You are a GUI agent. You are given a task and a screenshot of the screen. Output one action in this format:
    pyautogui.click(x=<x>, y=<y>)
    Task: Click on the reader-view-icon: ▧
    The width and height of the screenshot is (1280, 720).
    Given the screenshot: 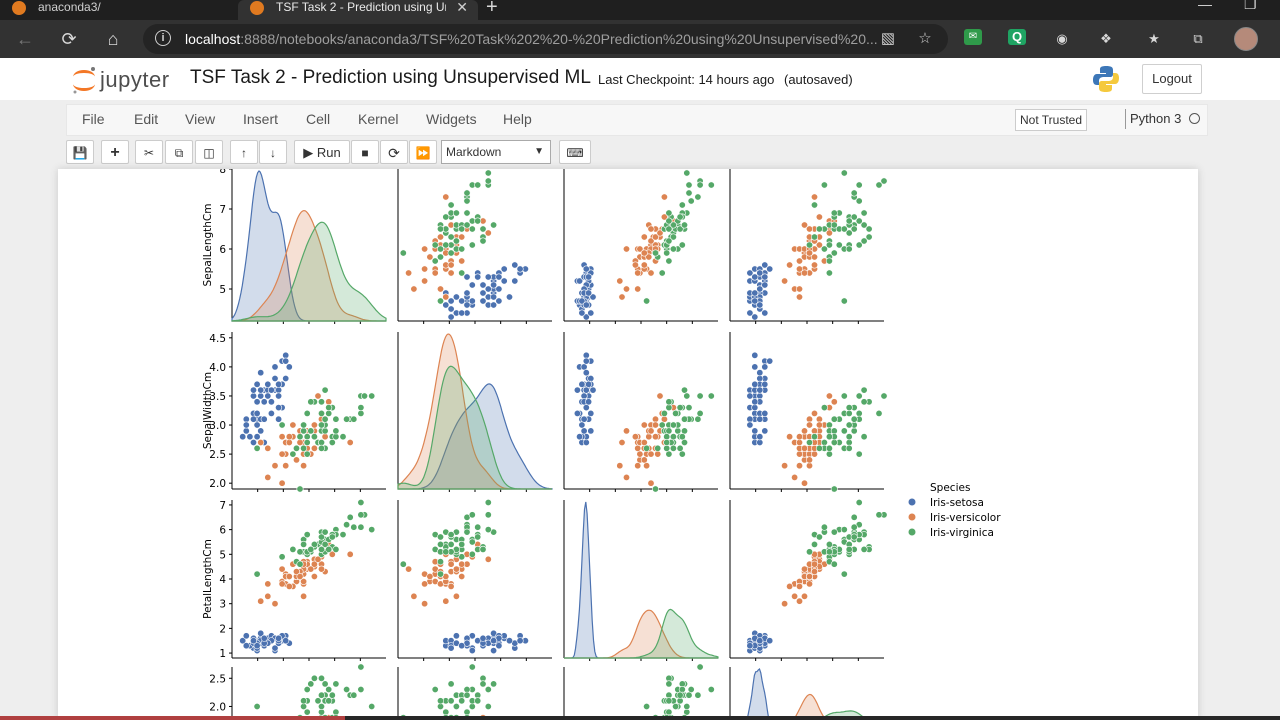 What is the action you would take?
    pyautogui.click(x=888, y=38)
    